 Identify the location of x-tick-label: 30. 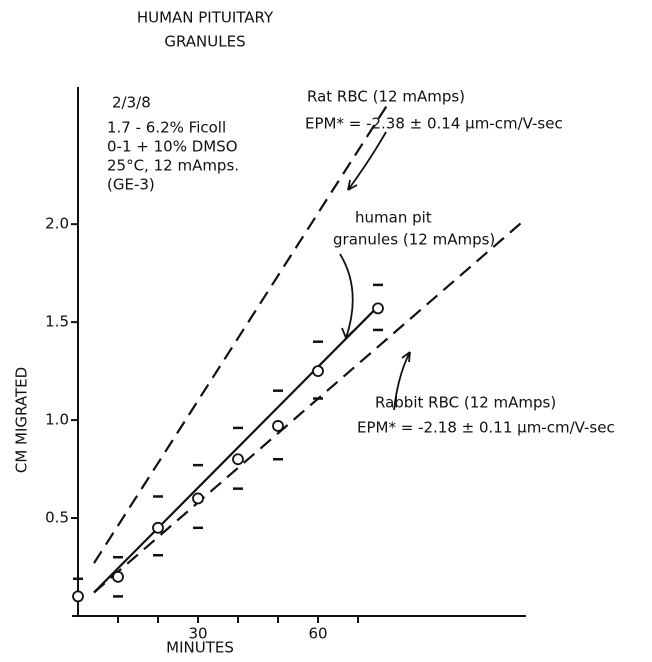
(197, 634).